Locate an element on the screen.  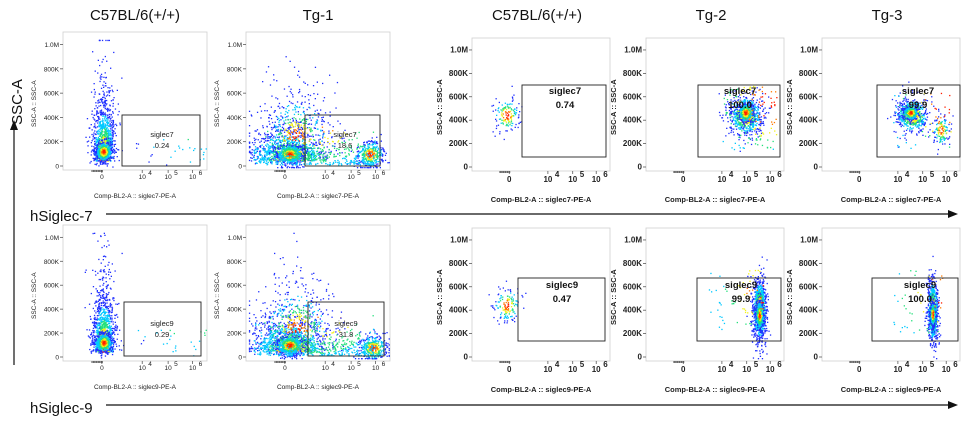
y-axis-label: SSC-A is located at coordinates (17, 102).